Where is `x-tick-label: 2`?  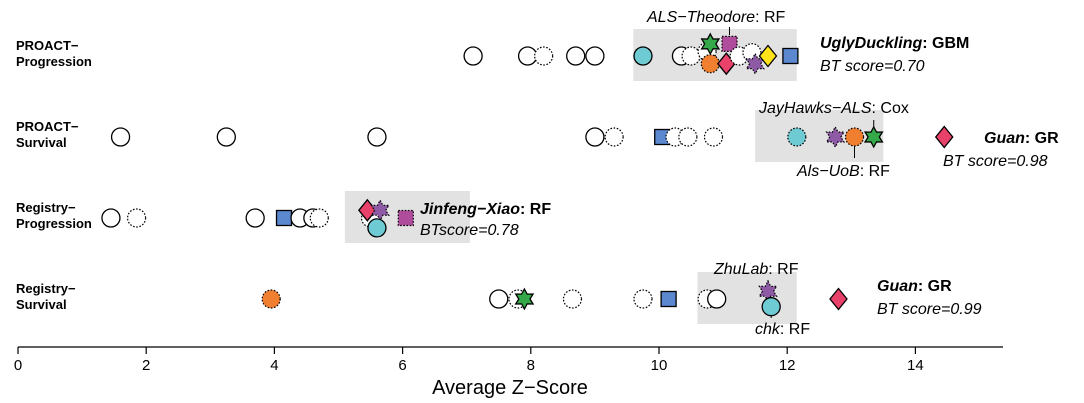 x-tick-label: 2 is located at coordinates (146, 365).